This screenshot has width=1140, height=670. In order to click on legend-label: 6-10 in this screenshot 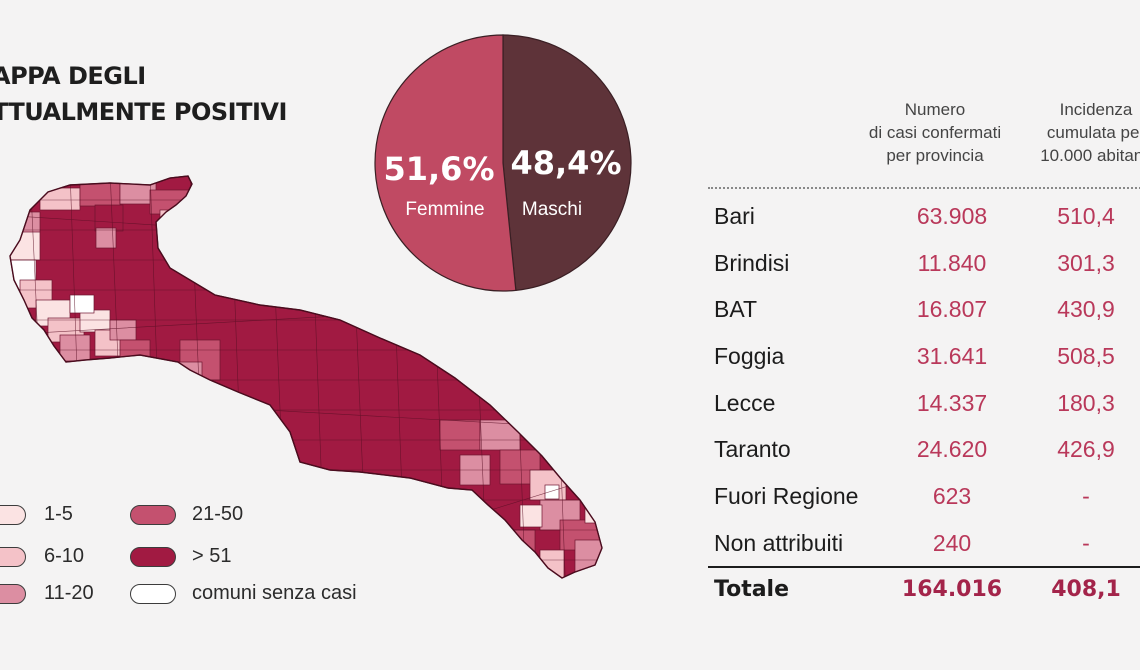, I will do `click(64, 556)`.